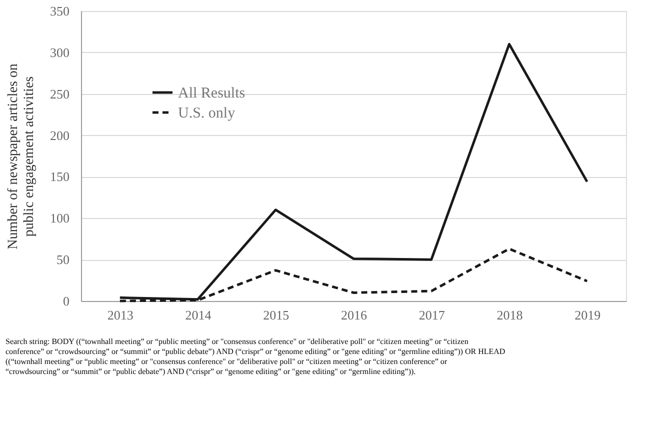 Image resolution: width=657 pixels, height=437 pixels. Describe the element at coordinates (198, 315) in the screenshot. I see `x-tick-label: 2014` at that location.